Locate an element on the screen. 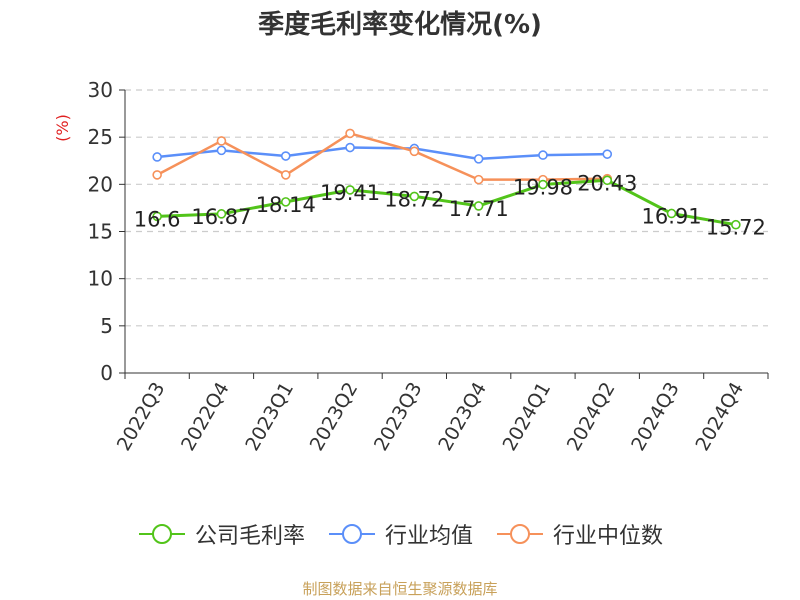  data-label: 18.14 is located at coordinates (286, 205).